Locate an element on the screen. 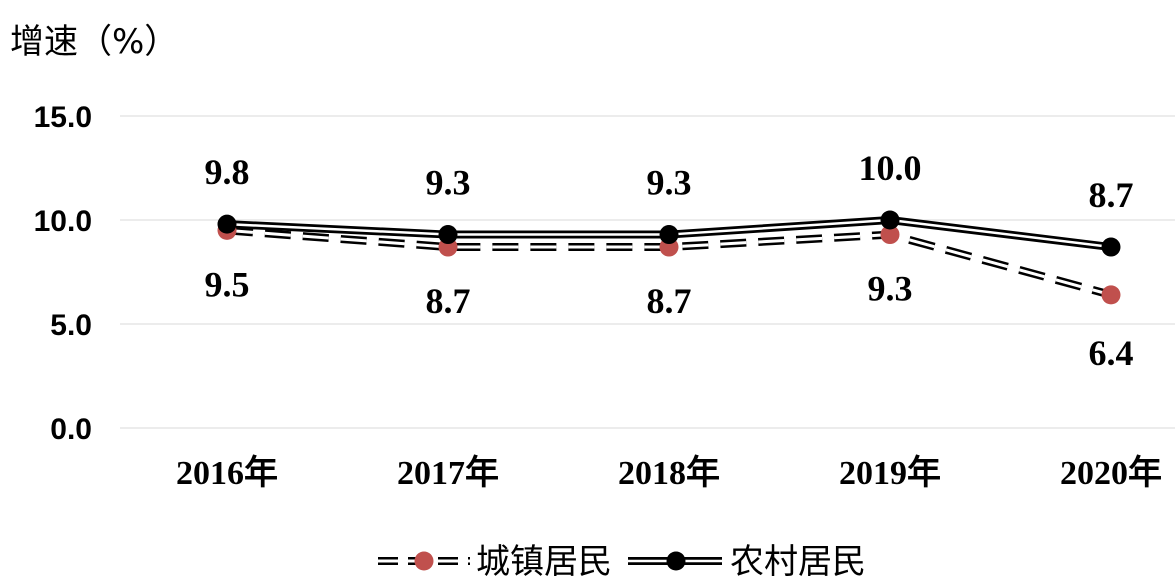 The height and width of the screenshot is (586, 1175). rural-data-label: 8.7 is located at coordinates (1111, 195).